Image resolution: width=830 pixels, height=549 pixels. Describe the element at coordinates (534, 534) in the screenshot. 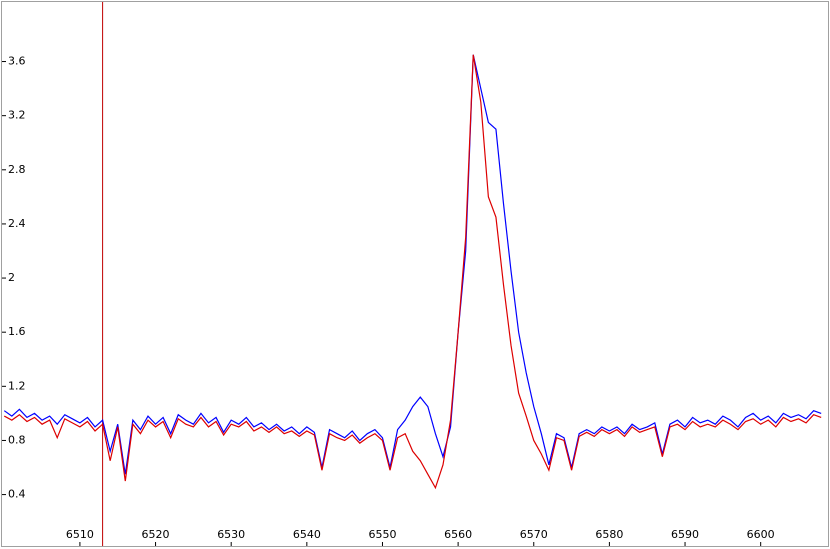

I see `x-tick-label: 6570` at that location.